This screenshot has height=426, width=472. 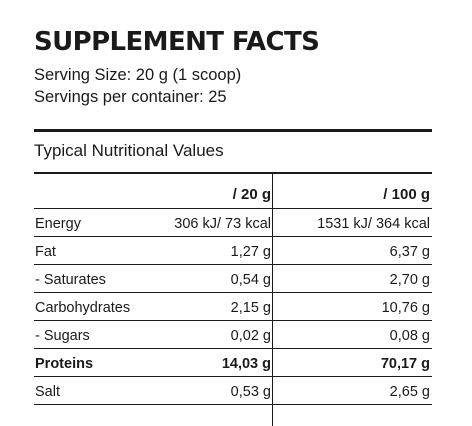 I want to click on row-per-100g: 6,37 g, so click(x=409, y=252).